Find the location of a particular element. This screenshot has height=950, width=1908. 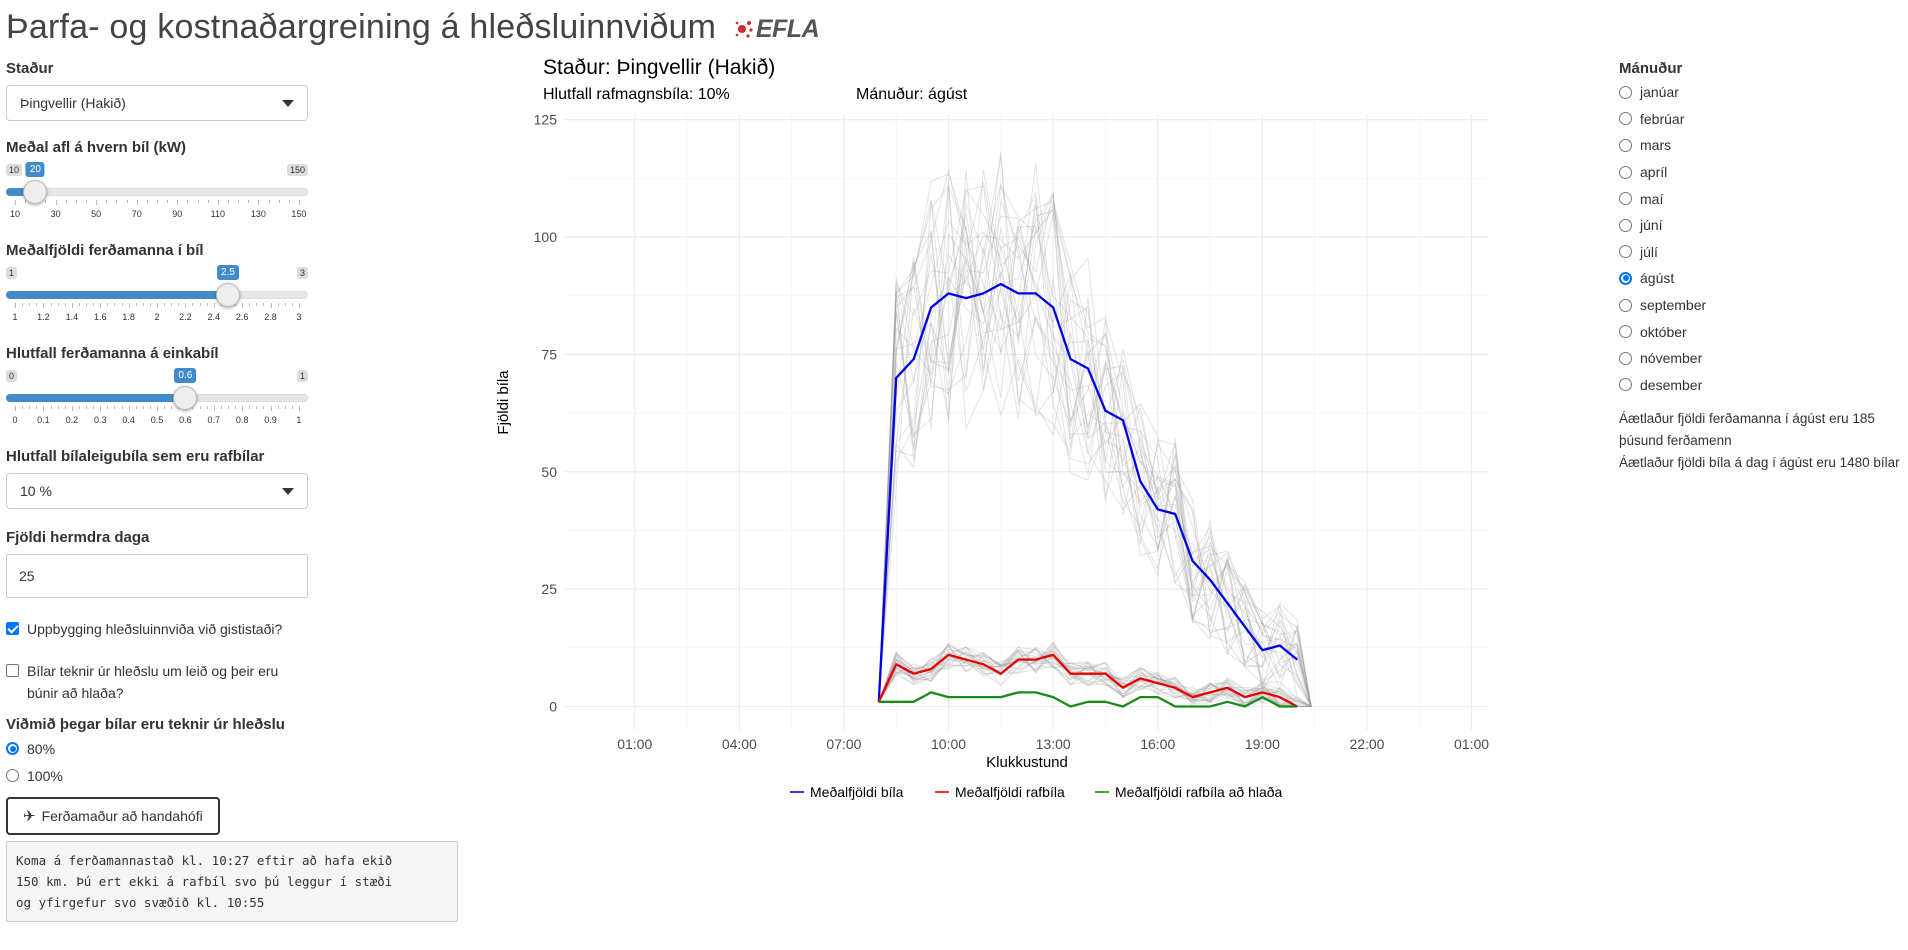

month-option: mars is located at coordinates (1761, 145).